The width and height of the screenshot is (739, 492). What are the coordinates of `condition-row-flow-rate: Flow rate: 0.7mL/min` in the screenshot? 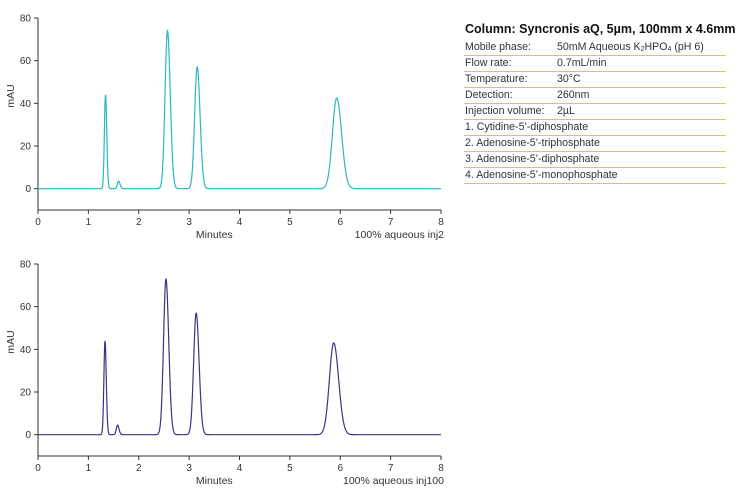 It's located at (595, 64).